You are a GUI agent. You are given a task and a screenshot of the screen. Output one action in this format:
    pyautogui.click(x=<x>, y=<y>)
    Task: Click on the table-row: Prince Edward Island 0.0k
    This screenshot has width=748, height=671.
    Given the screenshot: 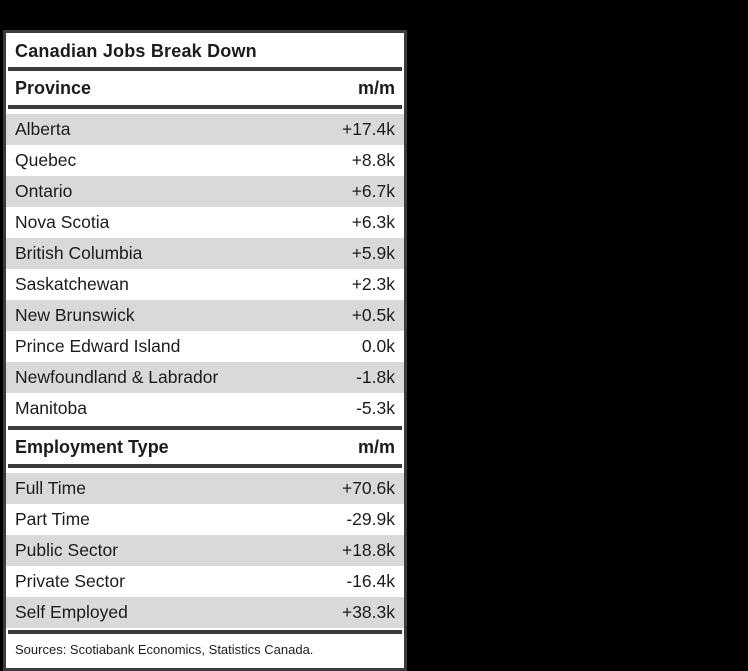 What is the action you would take?
    pyautogui.click(x=205, y=346)
    